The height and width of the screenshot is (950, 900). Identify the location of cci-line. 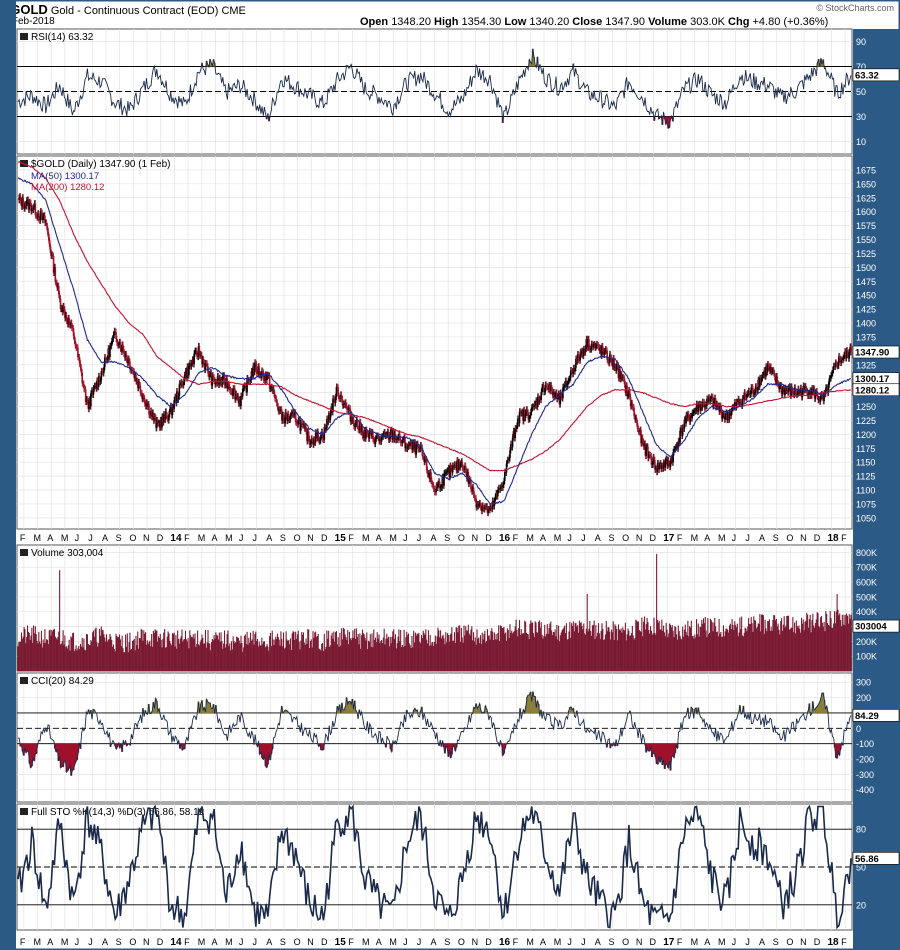
(434, 733).